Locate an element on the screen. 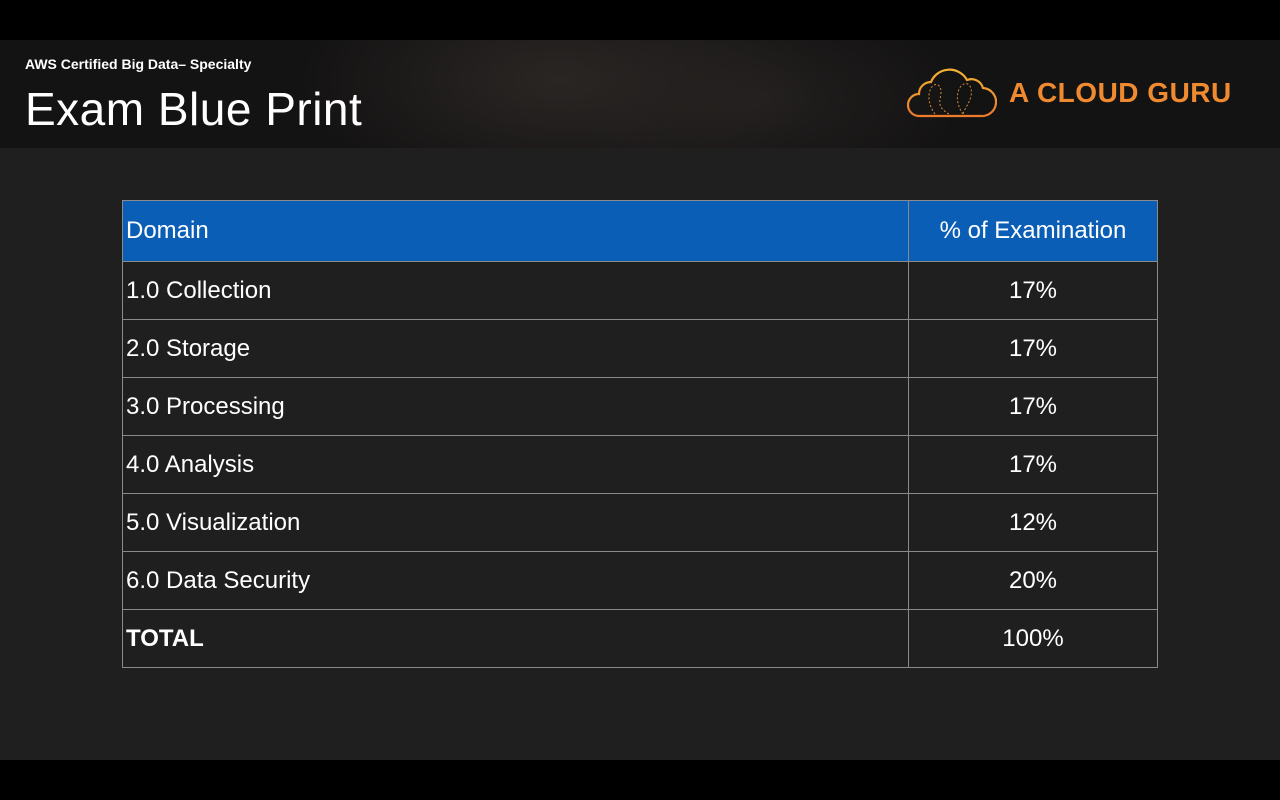  table-row: 6.0 Data Security 20% is located at coordinates (640, 580).